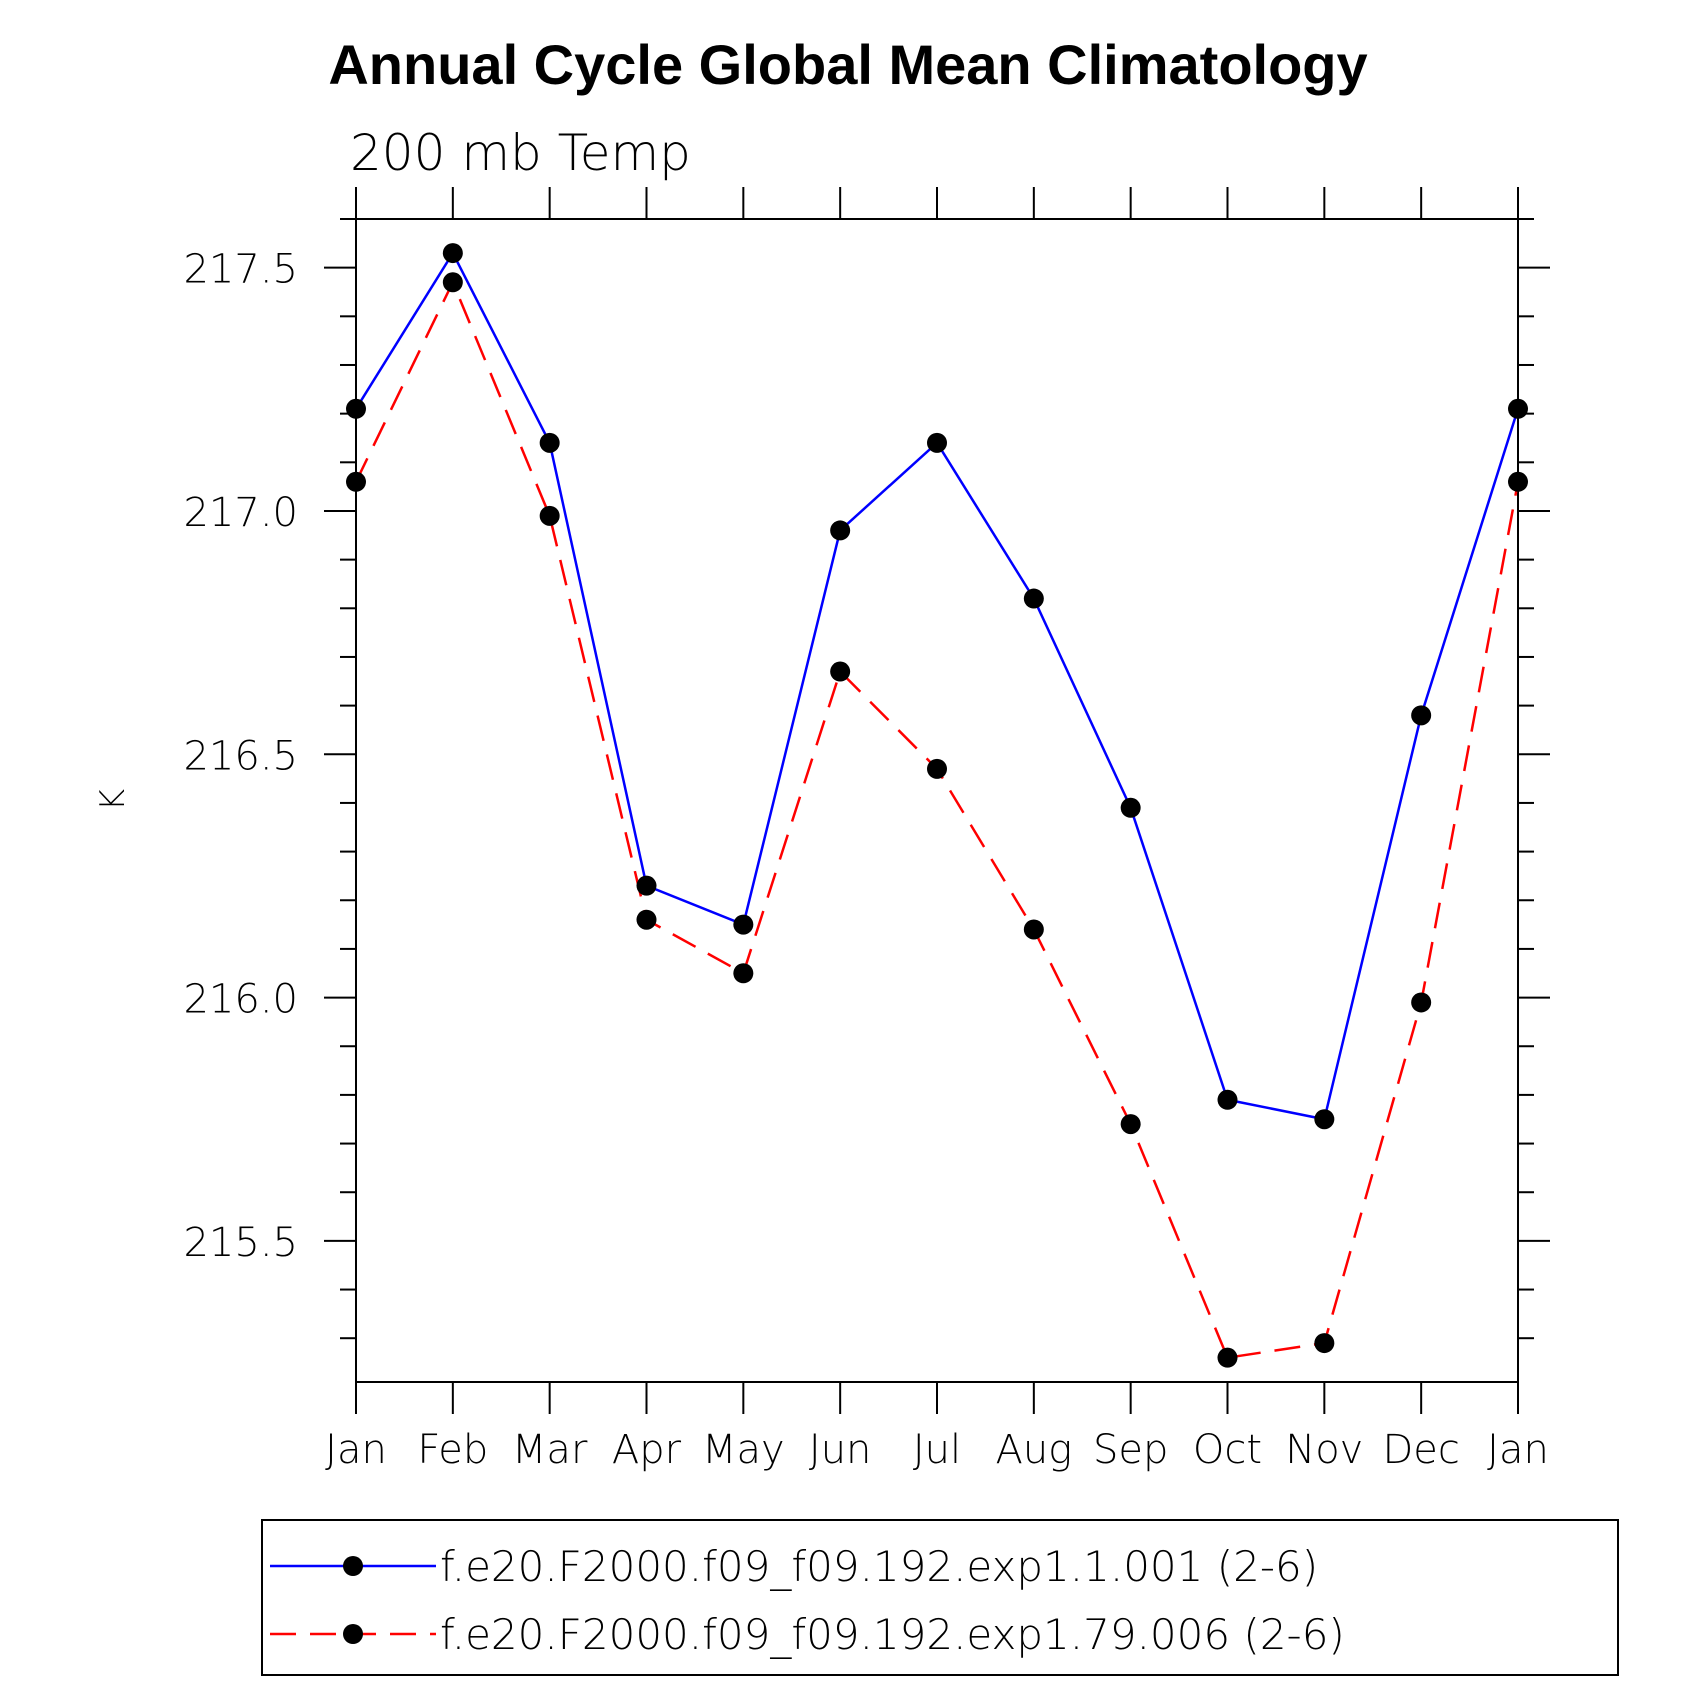 This screenshot has width=1697, height=1697. I want to click on x-tick-label: Aug, so click(1033, 1450).